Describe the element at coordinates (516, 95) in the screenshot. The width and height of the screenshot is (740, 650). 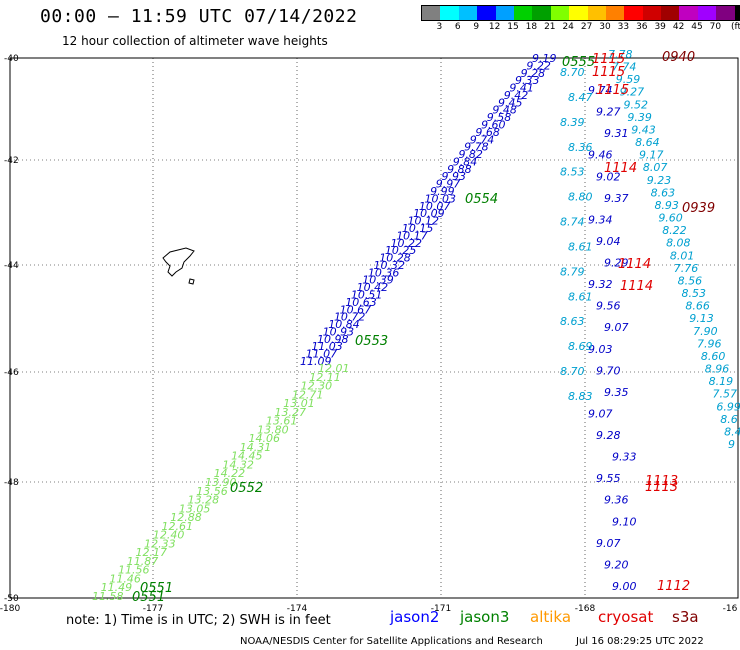
I see `swh-value: 9.42` at that location.